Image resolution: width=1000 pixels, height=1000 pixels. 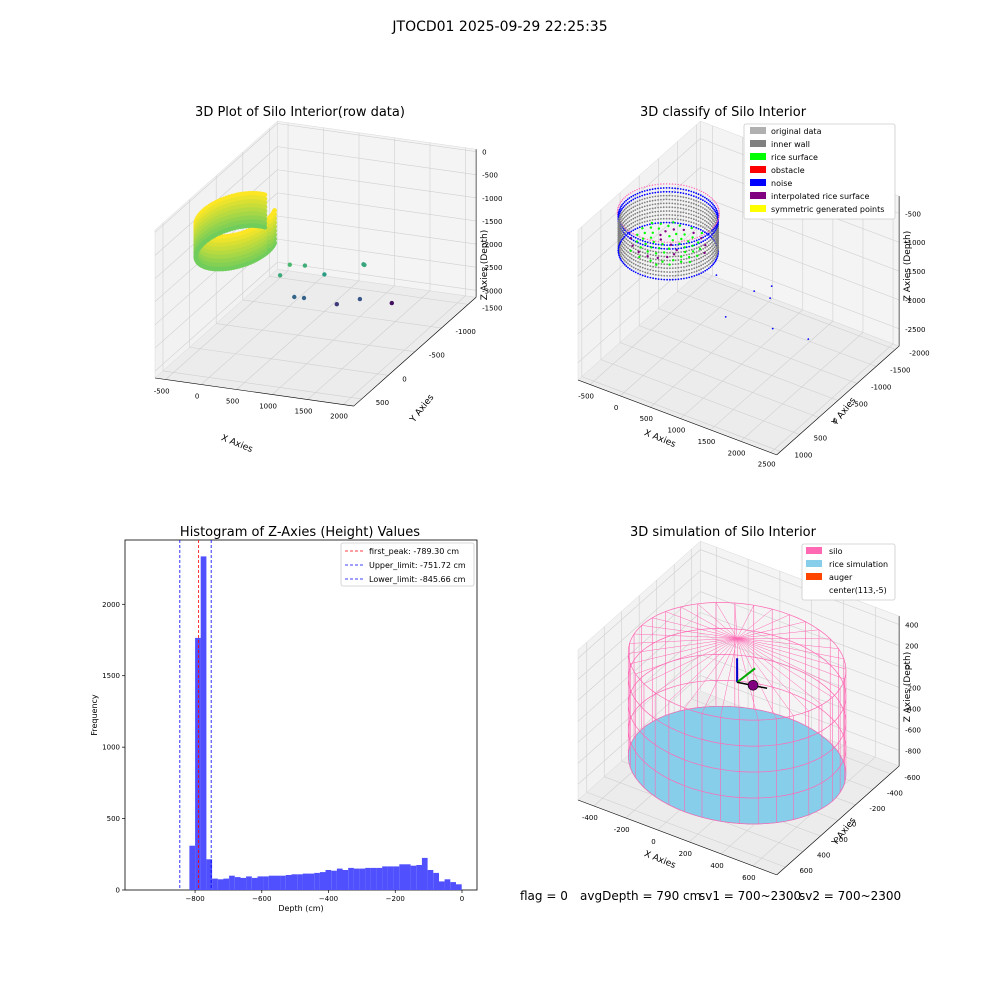 What do you see at coordinates (716, 275) in the screenshot?
I see `noise-point` at bounding box center [716, 275].